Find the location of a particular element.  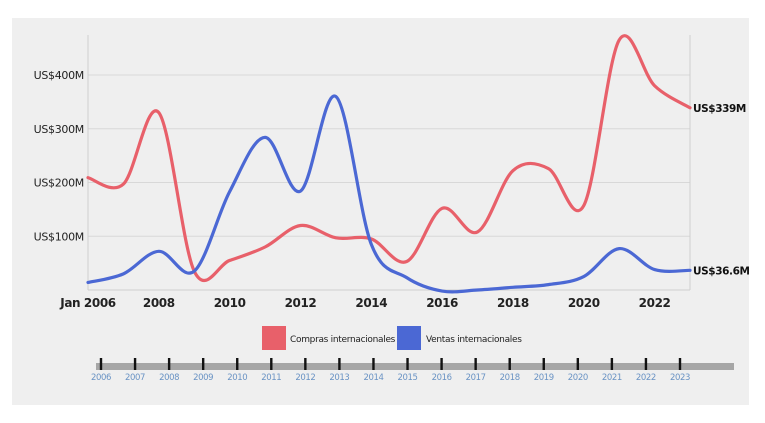

y-tick-label: US$300M is located at coordinates (59, 129).